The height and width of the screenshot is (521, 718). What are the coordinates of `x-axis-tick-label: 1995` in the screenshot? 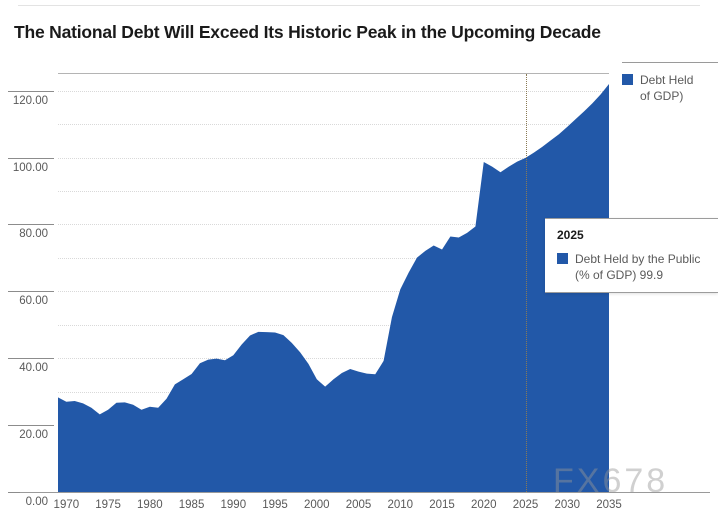 It's located at (275, 505).